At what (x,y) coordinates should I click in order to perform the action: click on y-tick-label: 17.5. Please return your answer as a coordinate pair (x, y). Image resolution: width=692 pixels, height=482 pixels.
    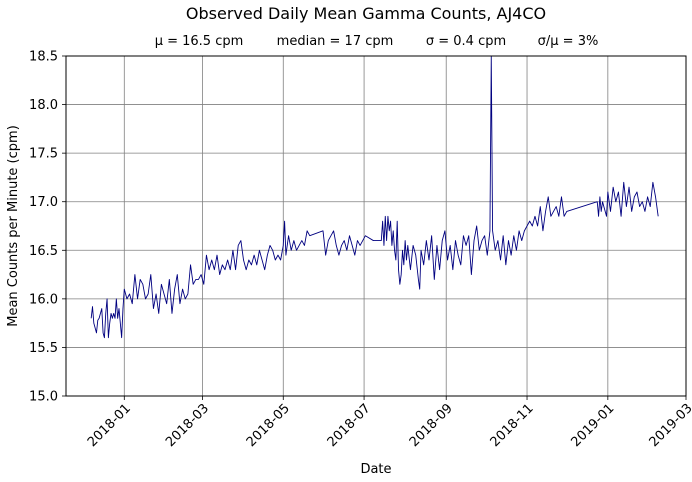
    Looking at the image, I should click on (43, 154).